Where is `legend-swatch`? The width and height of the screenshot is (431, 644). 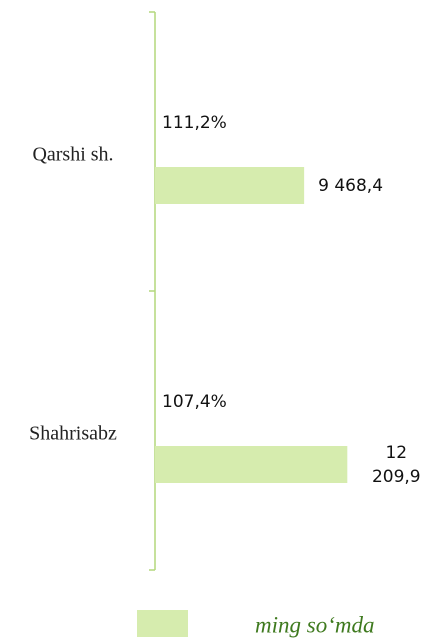
legend-swatch is located at coordinates (162, 623).